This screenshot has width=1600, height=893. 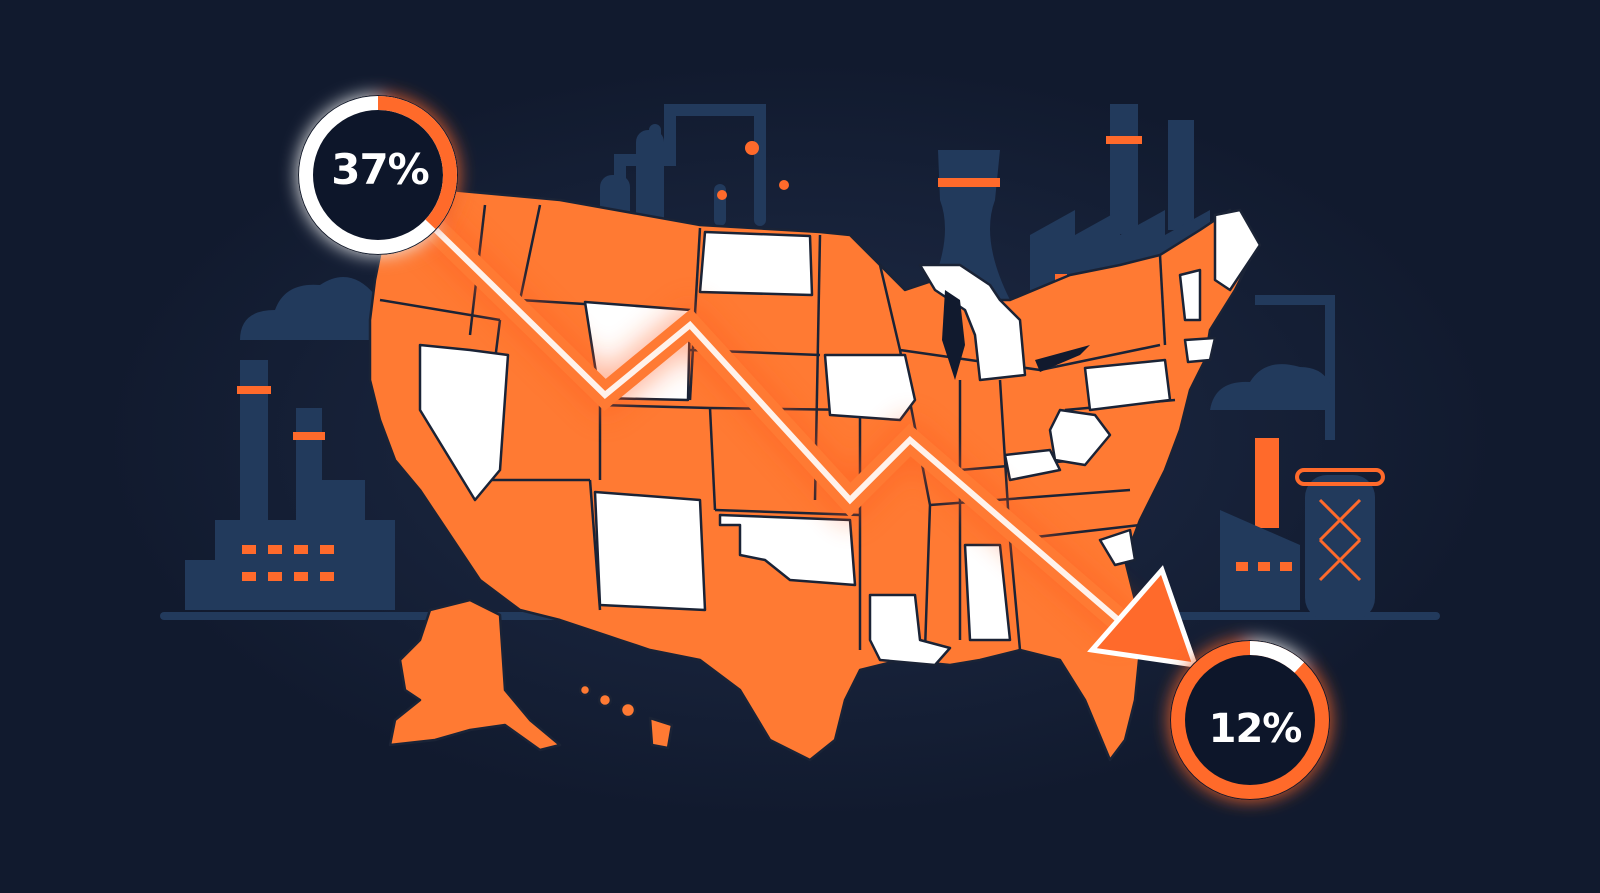 What do you see at coordinates (323, 308) in the screenshot?
I see `cloud-left-icon` at bounding box center [323, 308].